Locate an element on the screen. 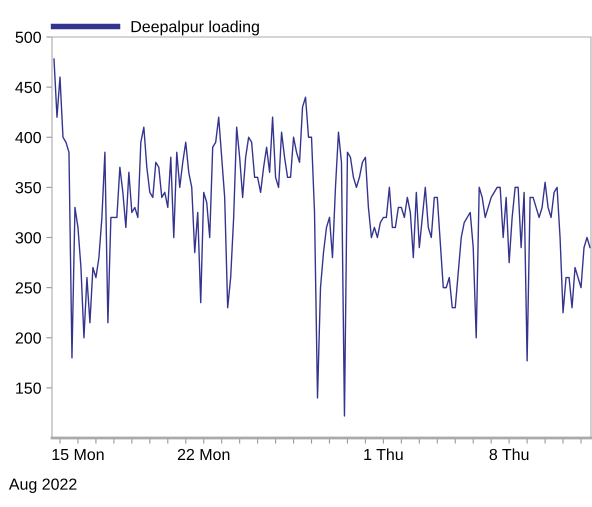 This screenshot has width=592, height=507. y-tick-label: 300 is located at coordinates (28, 238).